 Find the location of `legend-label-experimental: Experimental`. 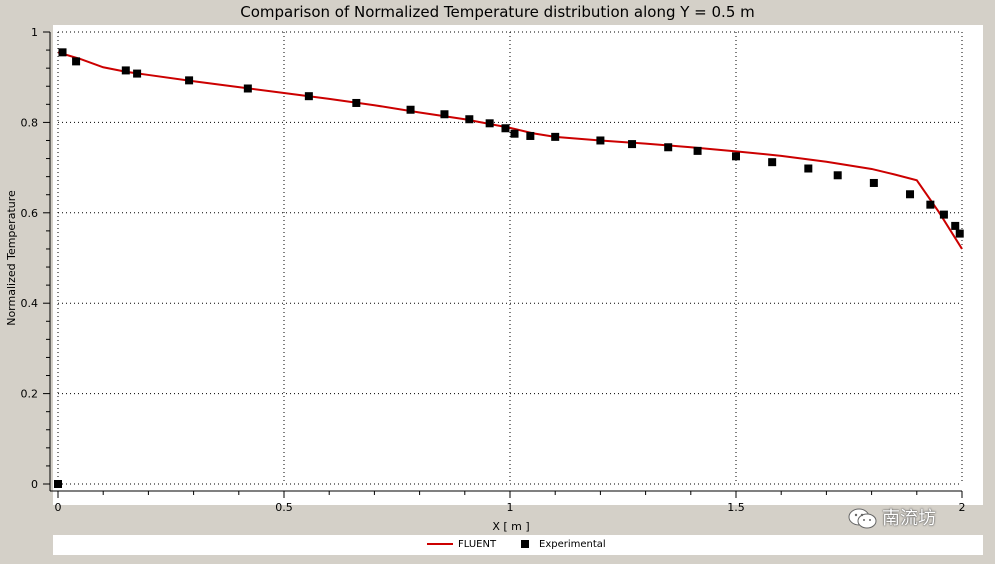

legend-label-experimental: Experimental is located at coordinates (572, 544).